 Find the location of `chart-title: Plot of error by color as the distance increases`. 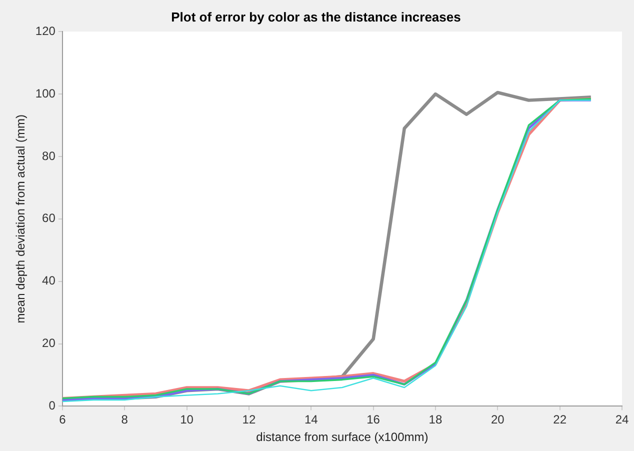

chart-title: Plot of error by color as the distance increases is located at coordinates (316, 16).